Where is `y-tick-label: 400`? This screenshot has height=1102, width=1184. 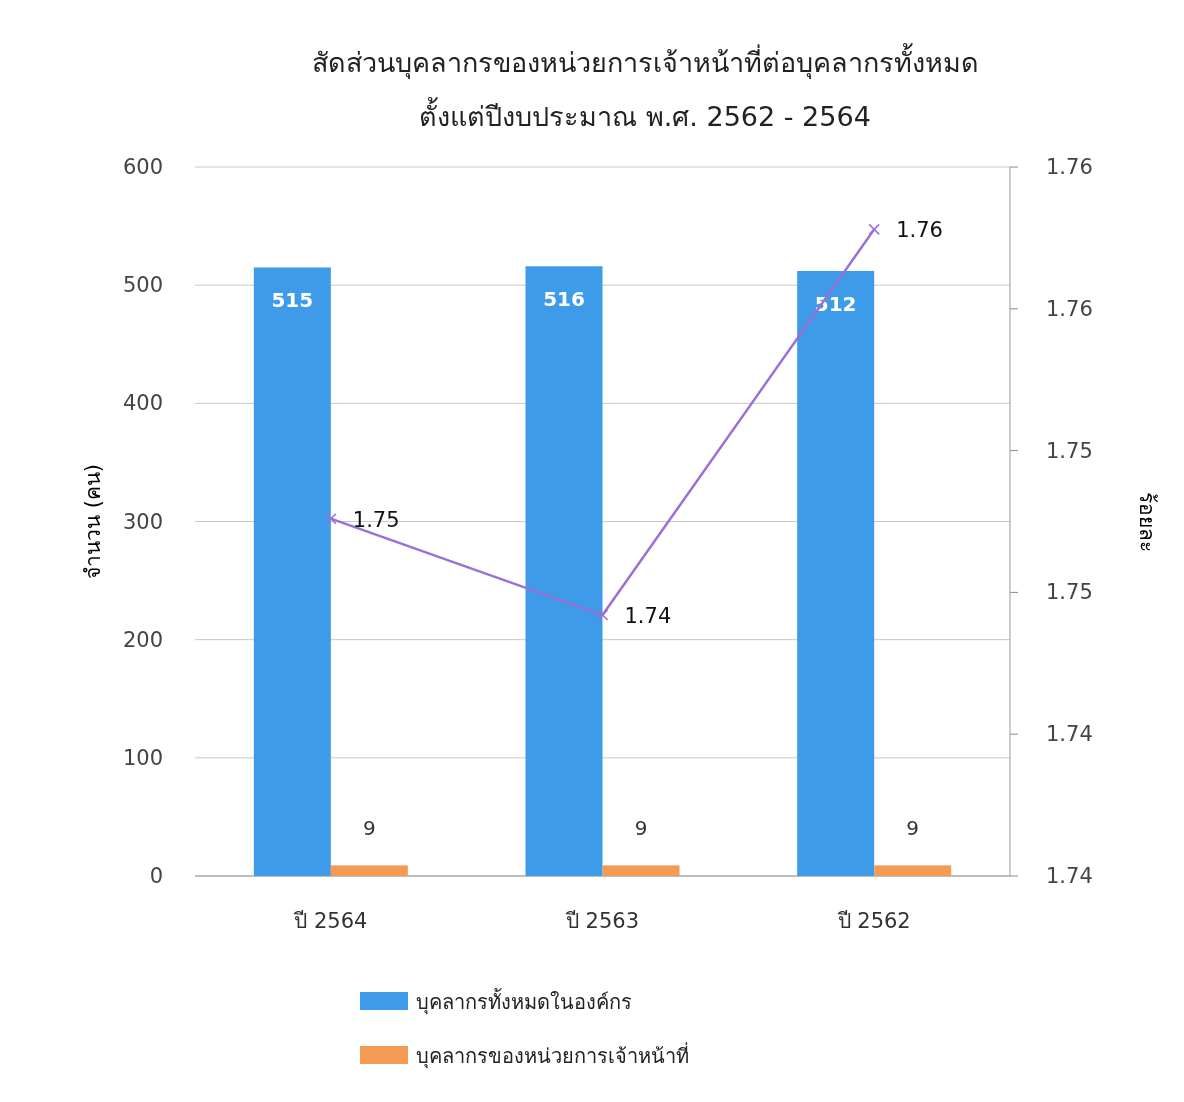
y-tick-label: 400 is located at coordinates (142, 403).